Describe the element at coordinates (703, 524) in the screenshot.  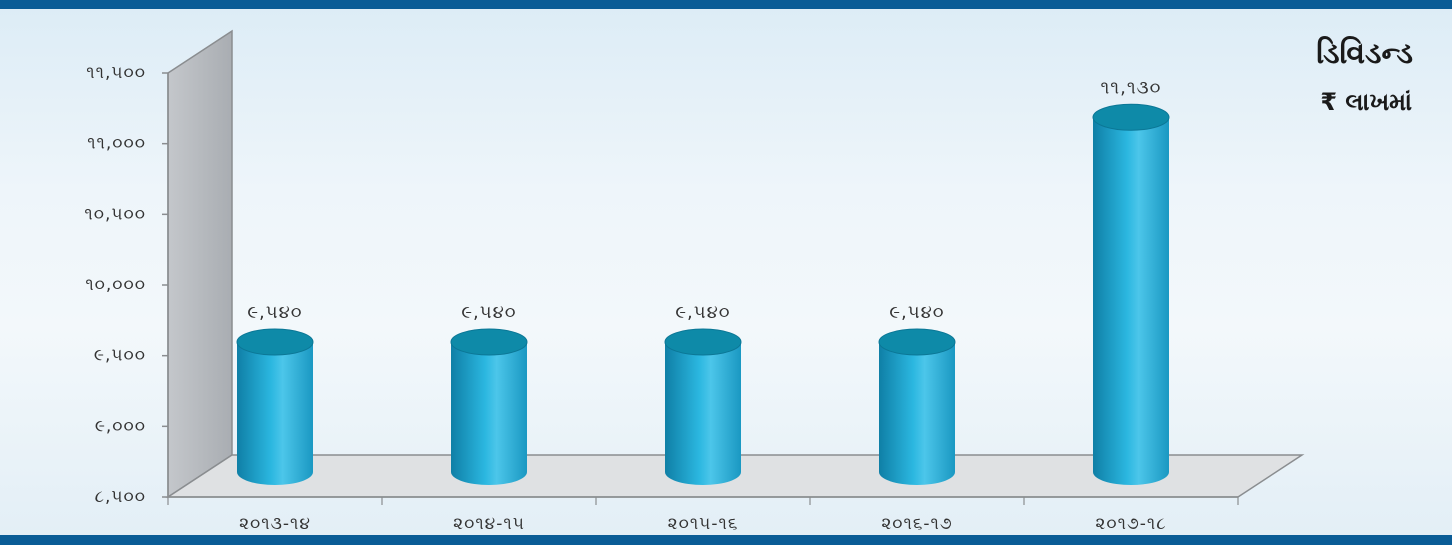
I see `x-category-label: ૨૦૧૫-૧૬` at that location.